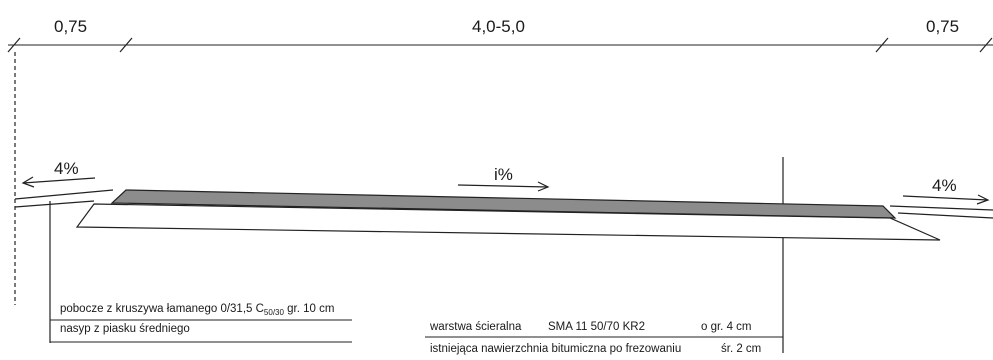 This screenshot has width=993, height=360. What do you see at coordinates (70, 26) in the screenshot?
I see `dimension-left-shoulder: 0,75` at bounding box center [70, 26].